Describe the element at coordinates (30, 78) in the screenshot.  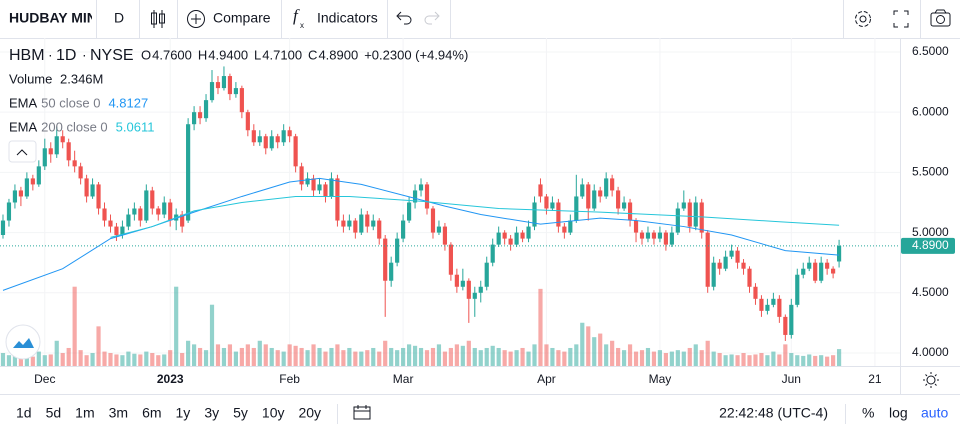
I see `volume-legend: Volume` at that location.